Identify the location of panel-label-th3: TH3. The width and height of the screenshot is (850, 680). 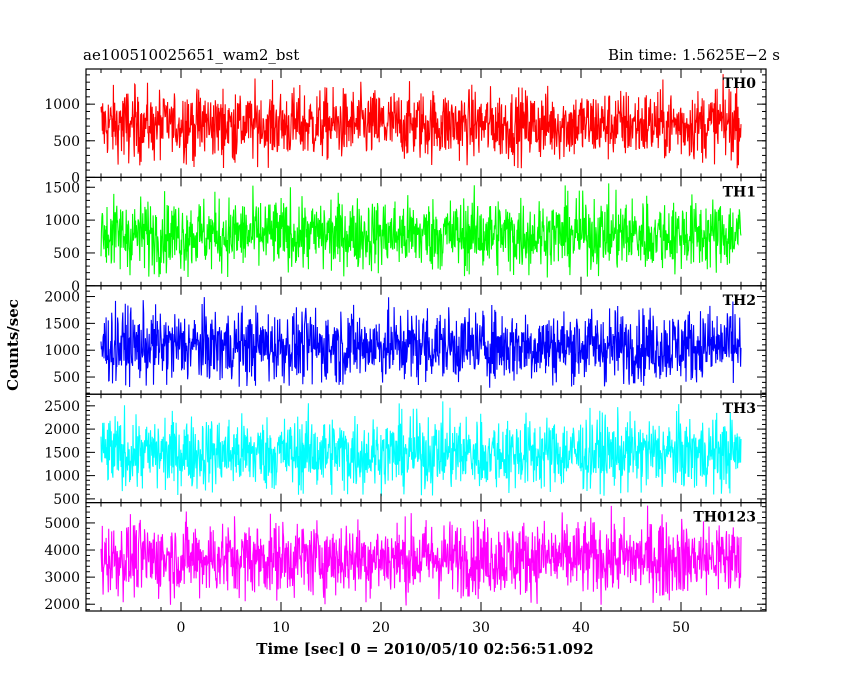
(739, 409).